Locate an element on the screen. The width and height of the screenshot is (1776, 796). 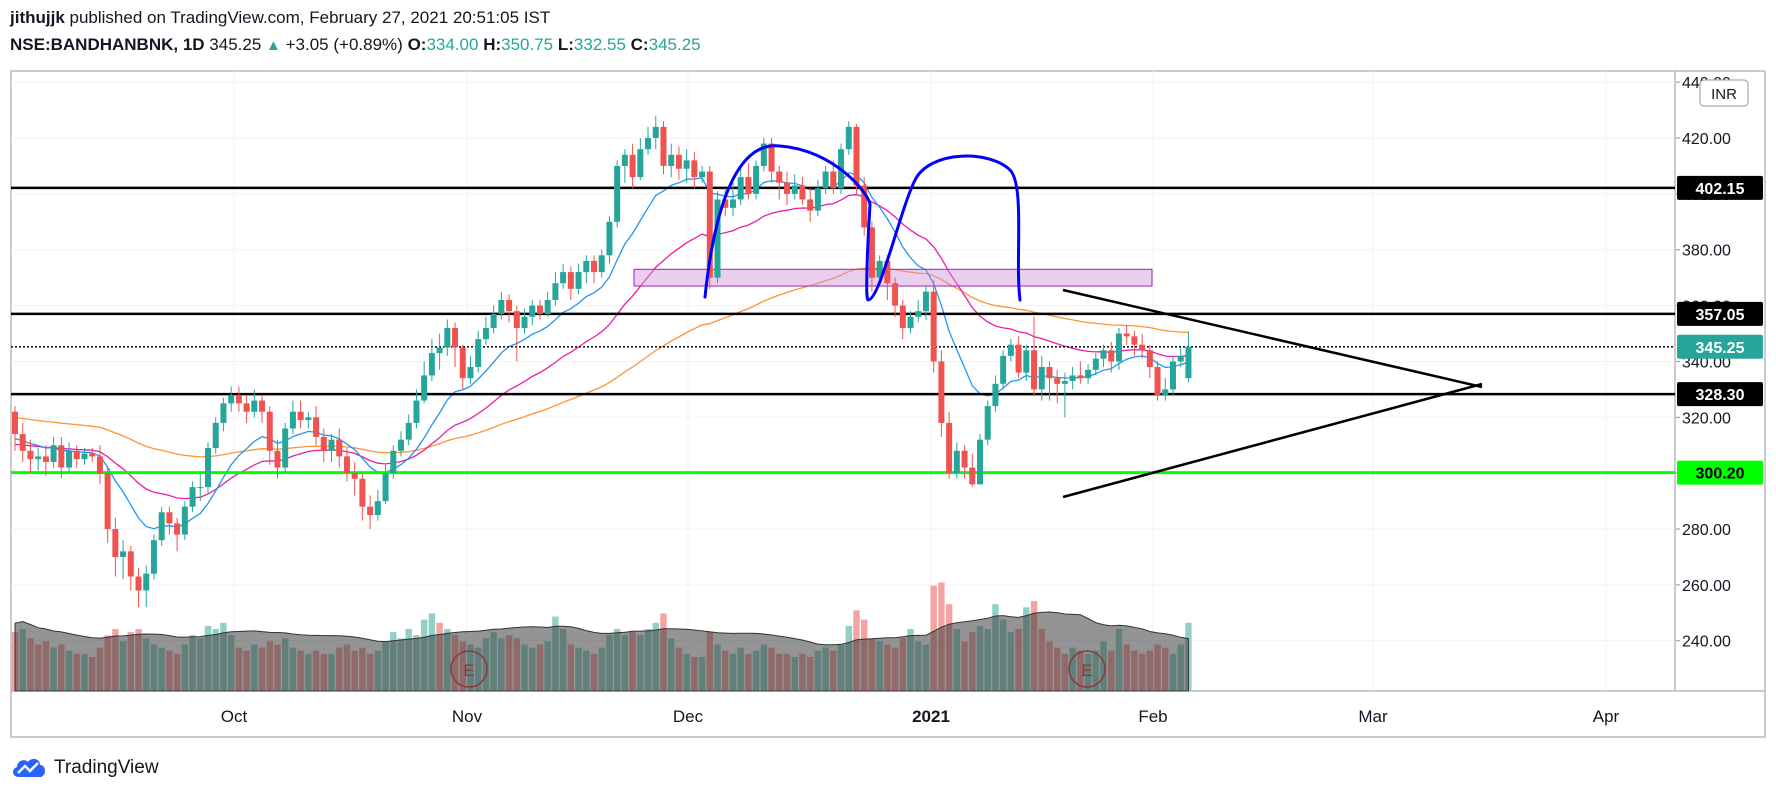
currency-badge is located at coordinates (1724, 93).